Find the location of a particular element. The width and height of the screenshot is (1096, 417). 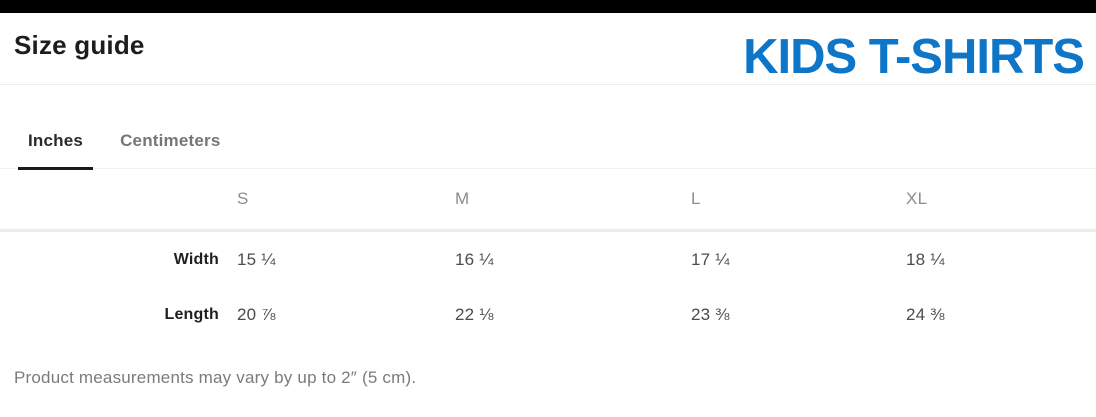

tab-inches: Inches is located at coordinates (56, 150).